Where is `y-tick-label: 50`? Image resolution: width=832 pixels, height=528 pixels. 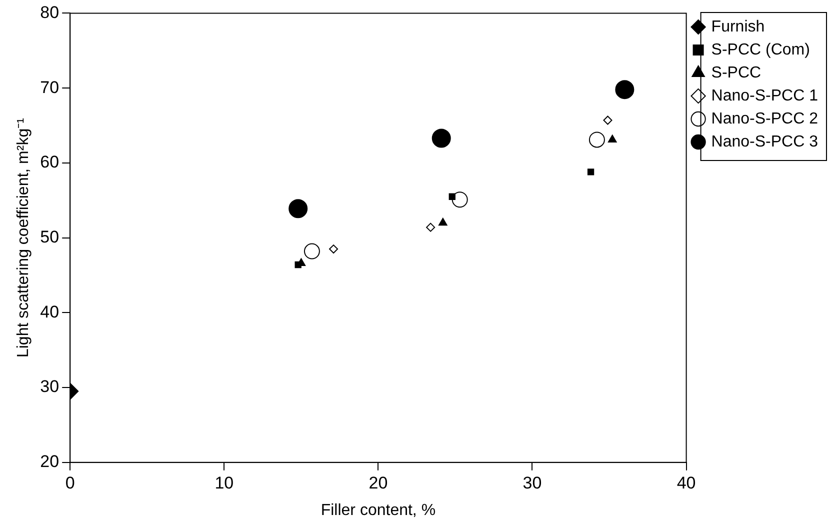 y-tick-label: 50 is located at coordinates (50, 236).